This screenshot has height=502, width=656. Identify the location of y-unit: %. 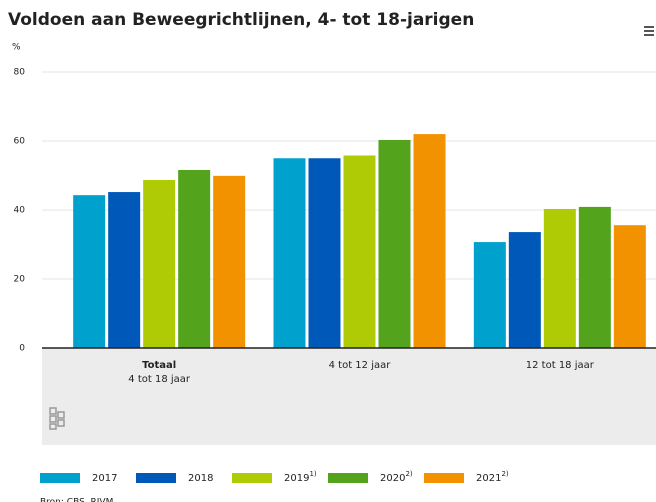
(16, 48).